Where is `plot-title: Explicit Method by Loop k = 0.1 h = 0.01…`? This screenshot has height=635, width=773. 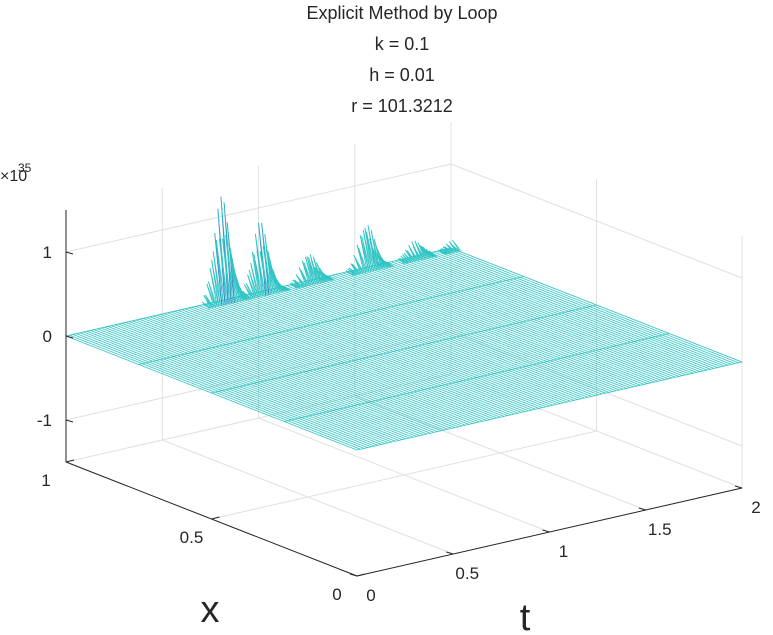
plot-title: Explicit Method by Loop k = 0.1 h = 0.01… is located at coordinates (401, 59).